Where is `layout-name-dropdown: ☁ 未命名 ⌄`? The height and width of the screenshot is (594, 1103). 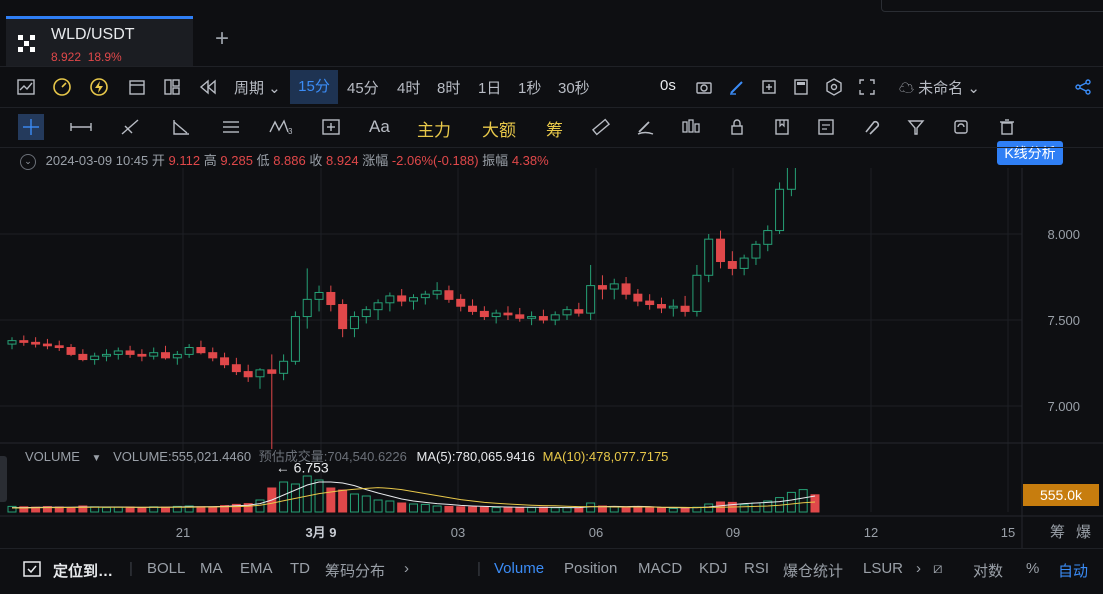 layout-name-dropdown: ☁ 未命名 ⌄ is located at coordinates (939, 88).